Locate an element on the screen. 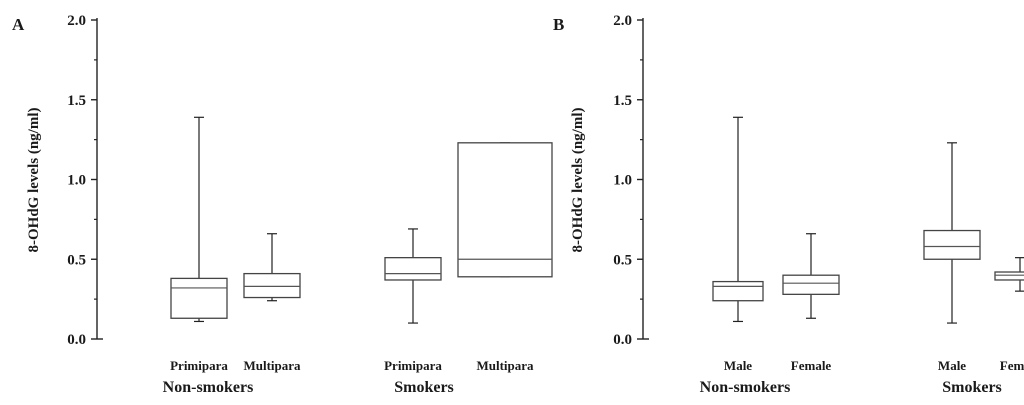 This screenshot has height=405, width=1024. box-male-smokers is located at coordinates (952, 233).